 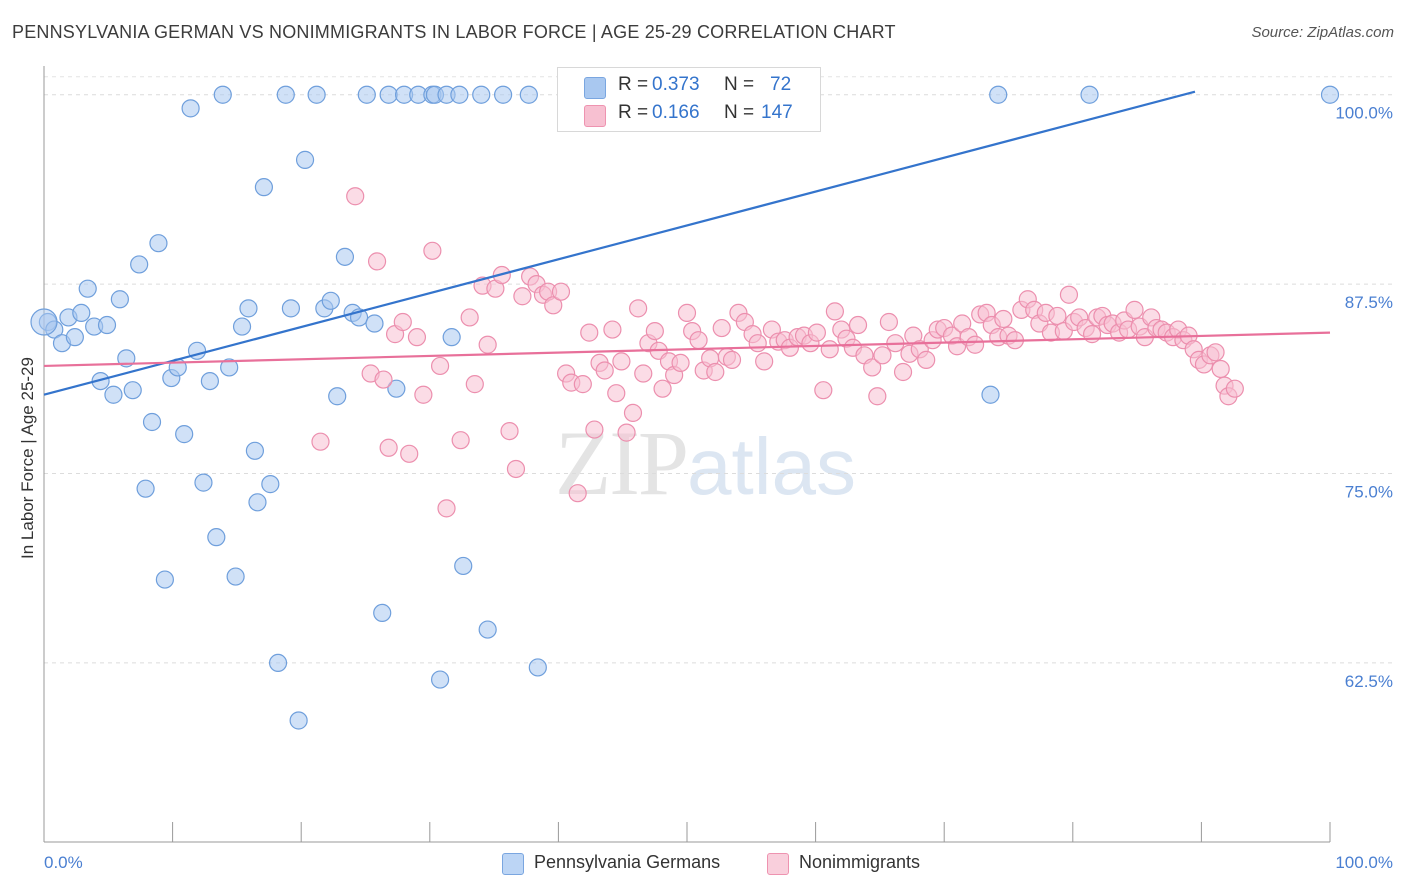 I want to click on x-tick-label: 0.0%, so click(x=63, y=862).